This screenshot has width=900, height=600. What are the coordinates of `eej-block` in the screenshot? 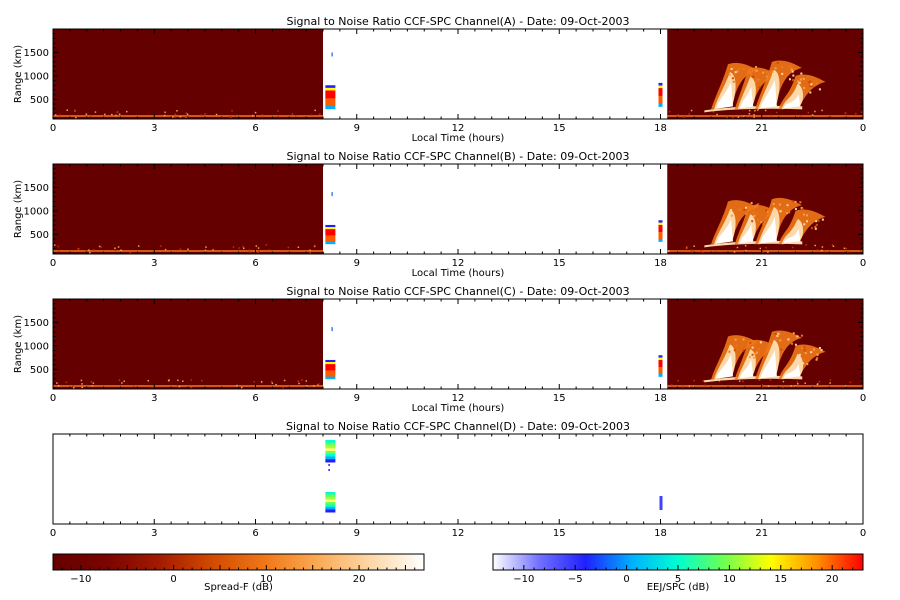 It's located at (661, 503).